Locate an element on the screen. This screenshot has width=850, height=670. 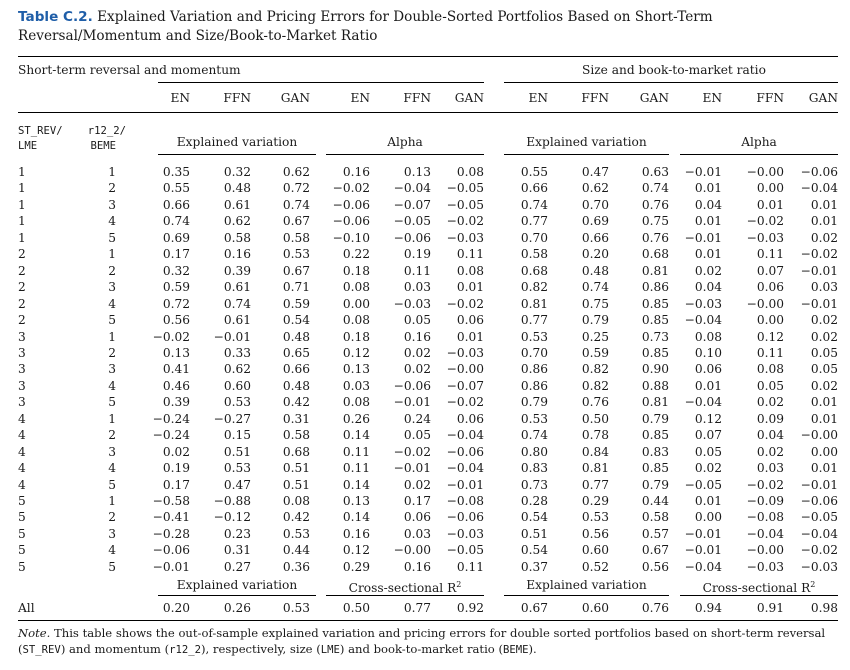
table-cell: 0.42 is located at coordinates (296, 402).